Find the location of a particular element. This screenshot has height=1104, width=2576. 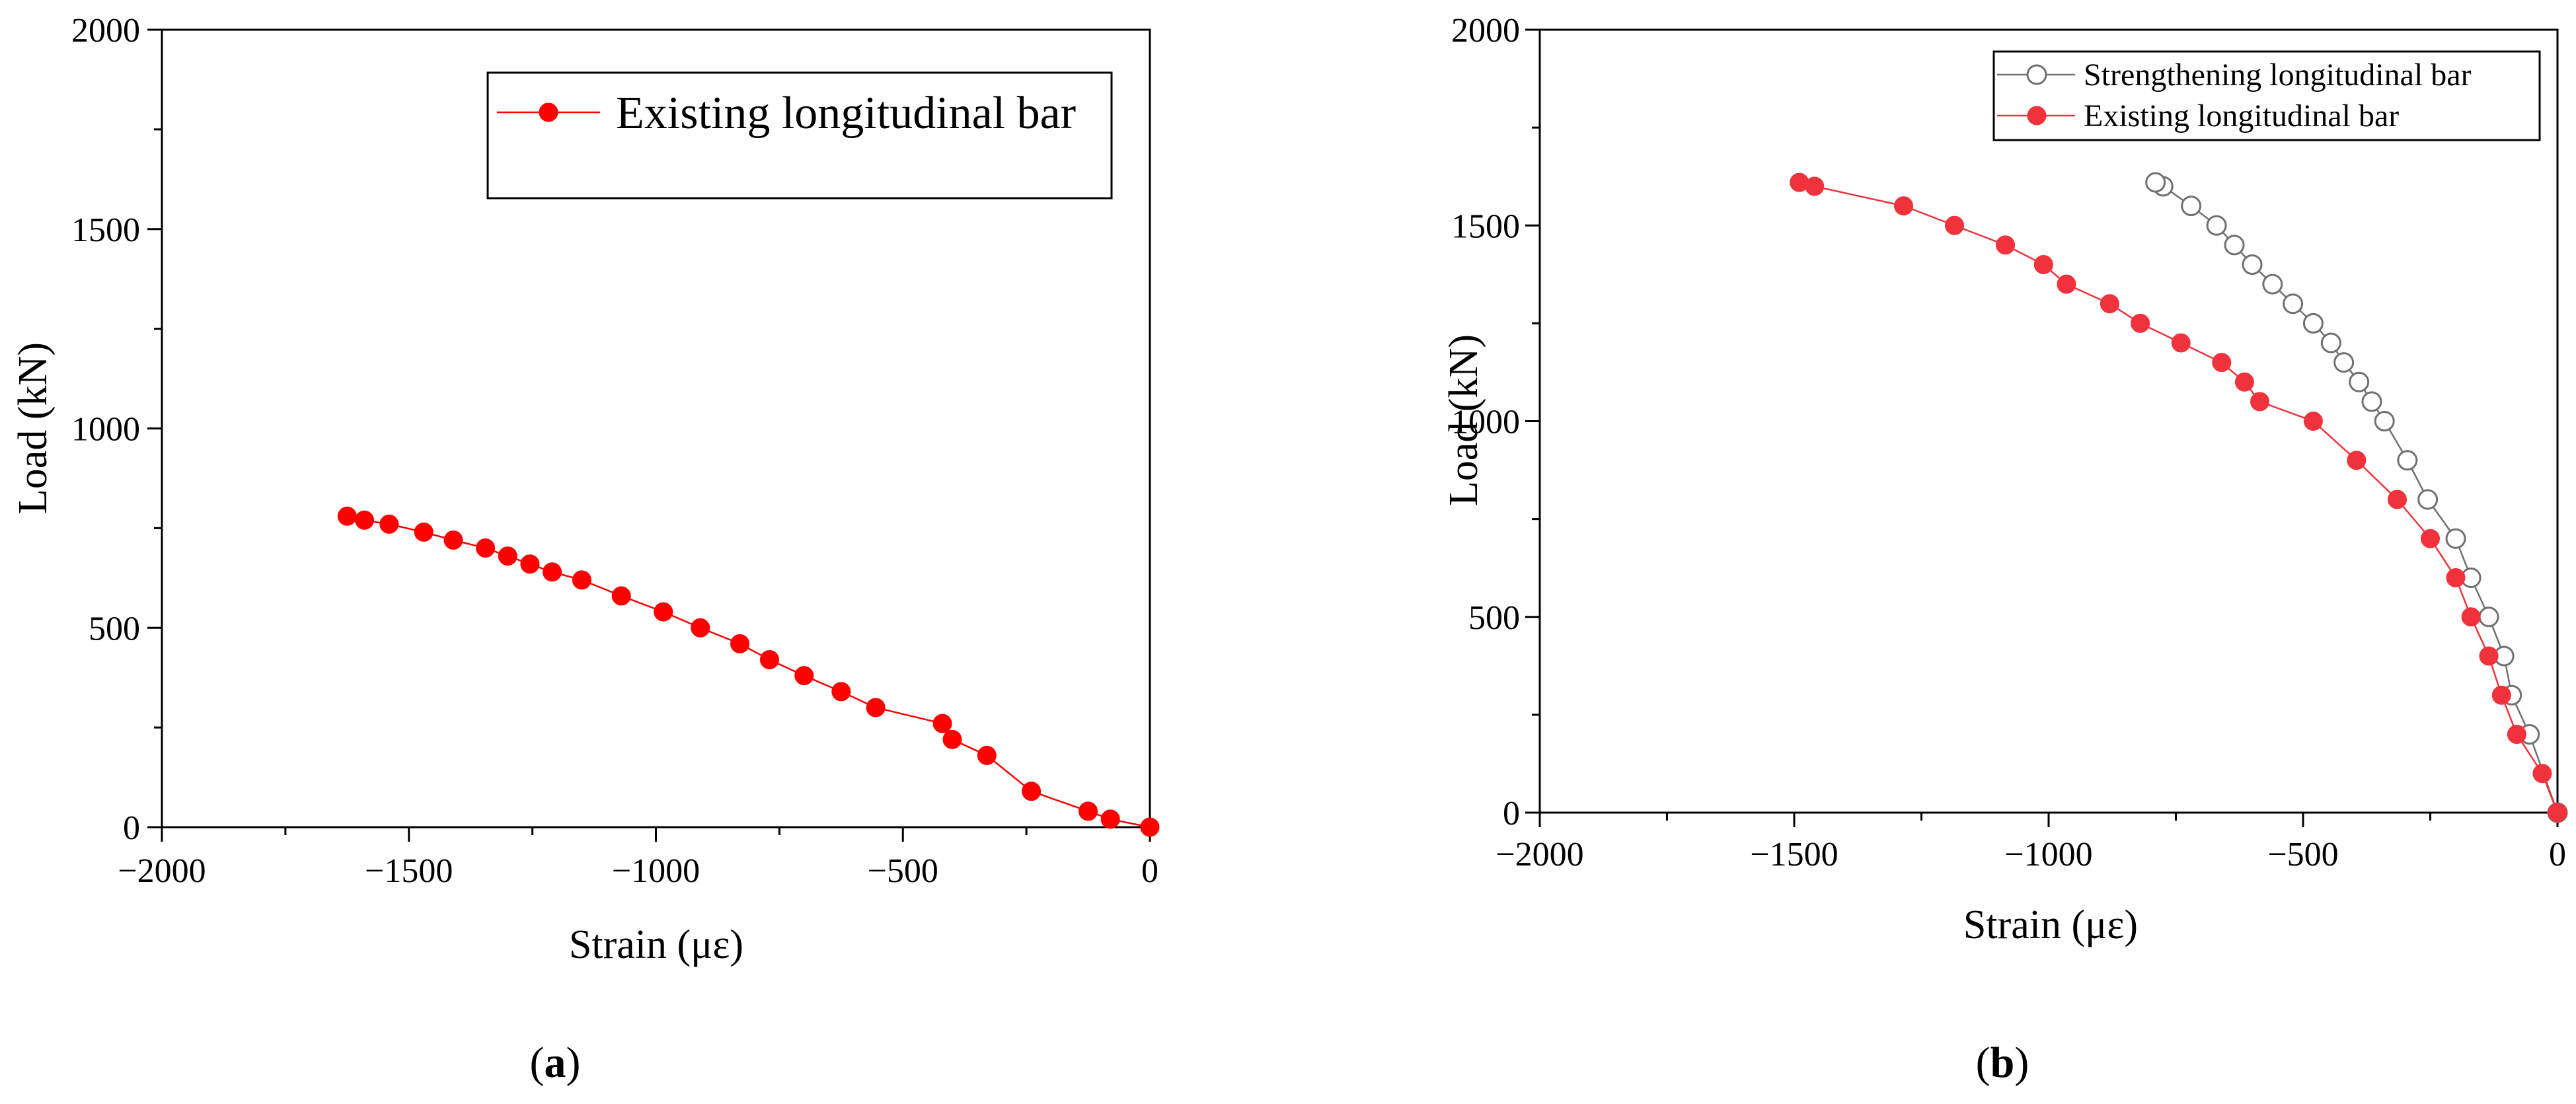

legend: Existing longitudinal bar is located at coordinates (800, 135).